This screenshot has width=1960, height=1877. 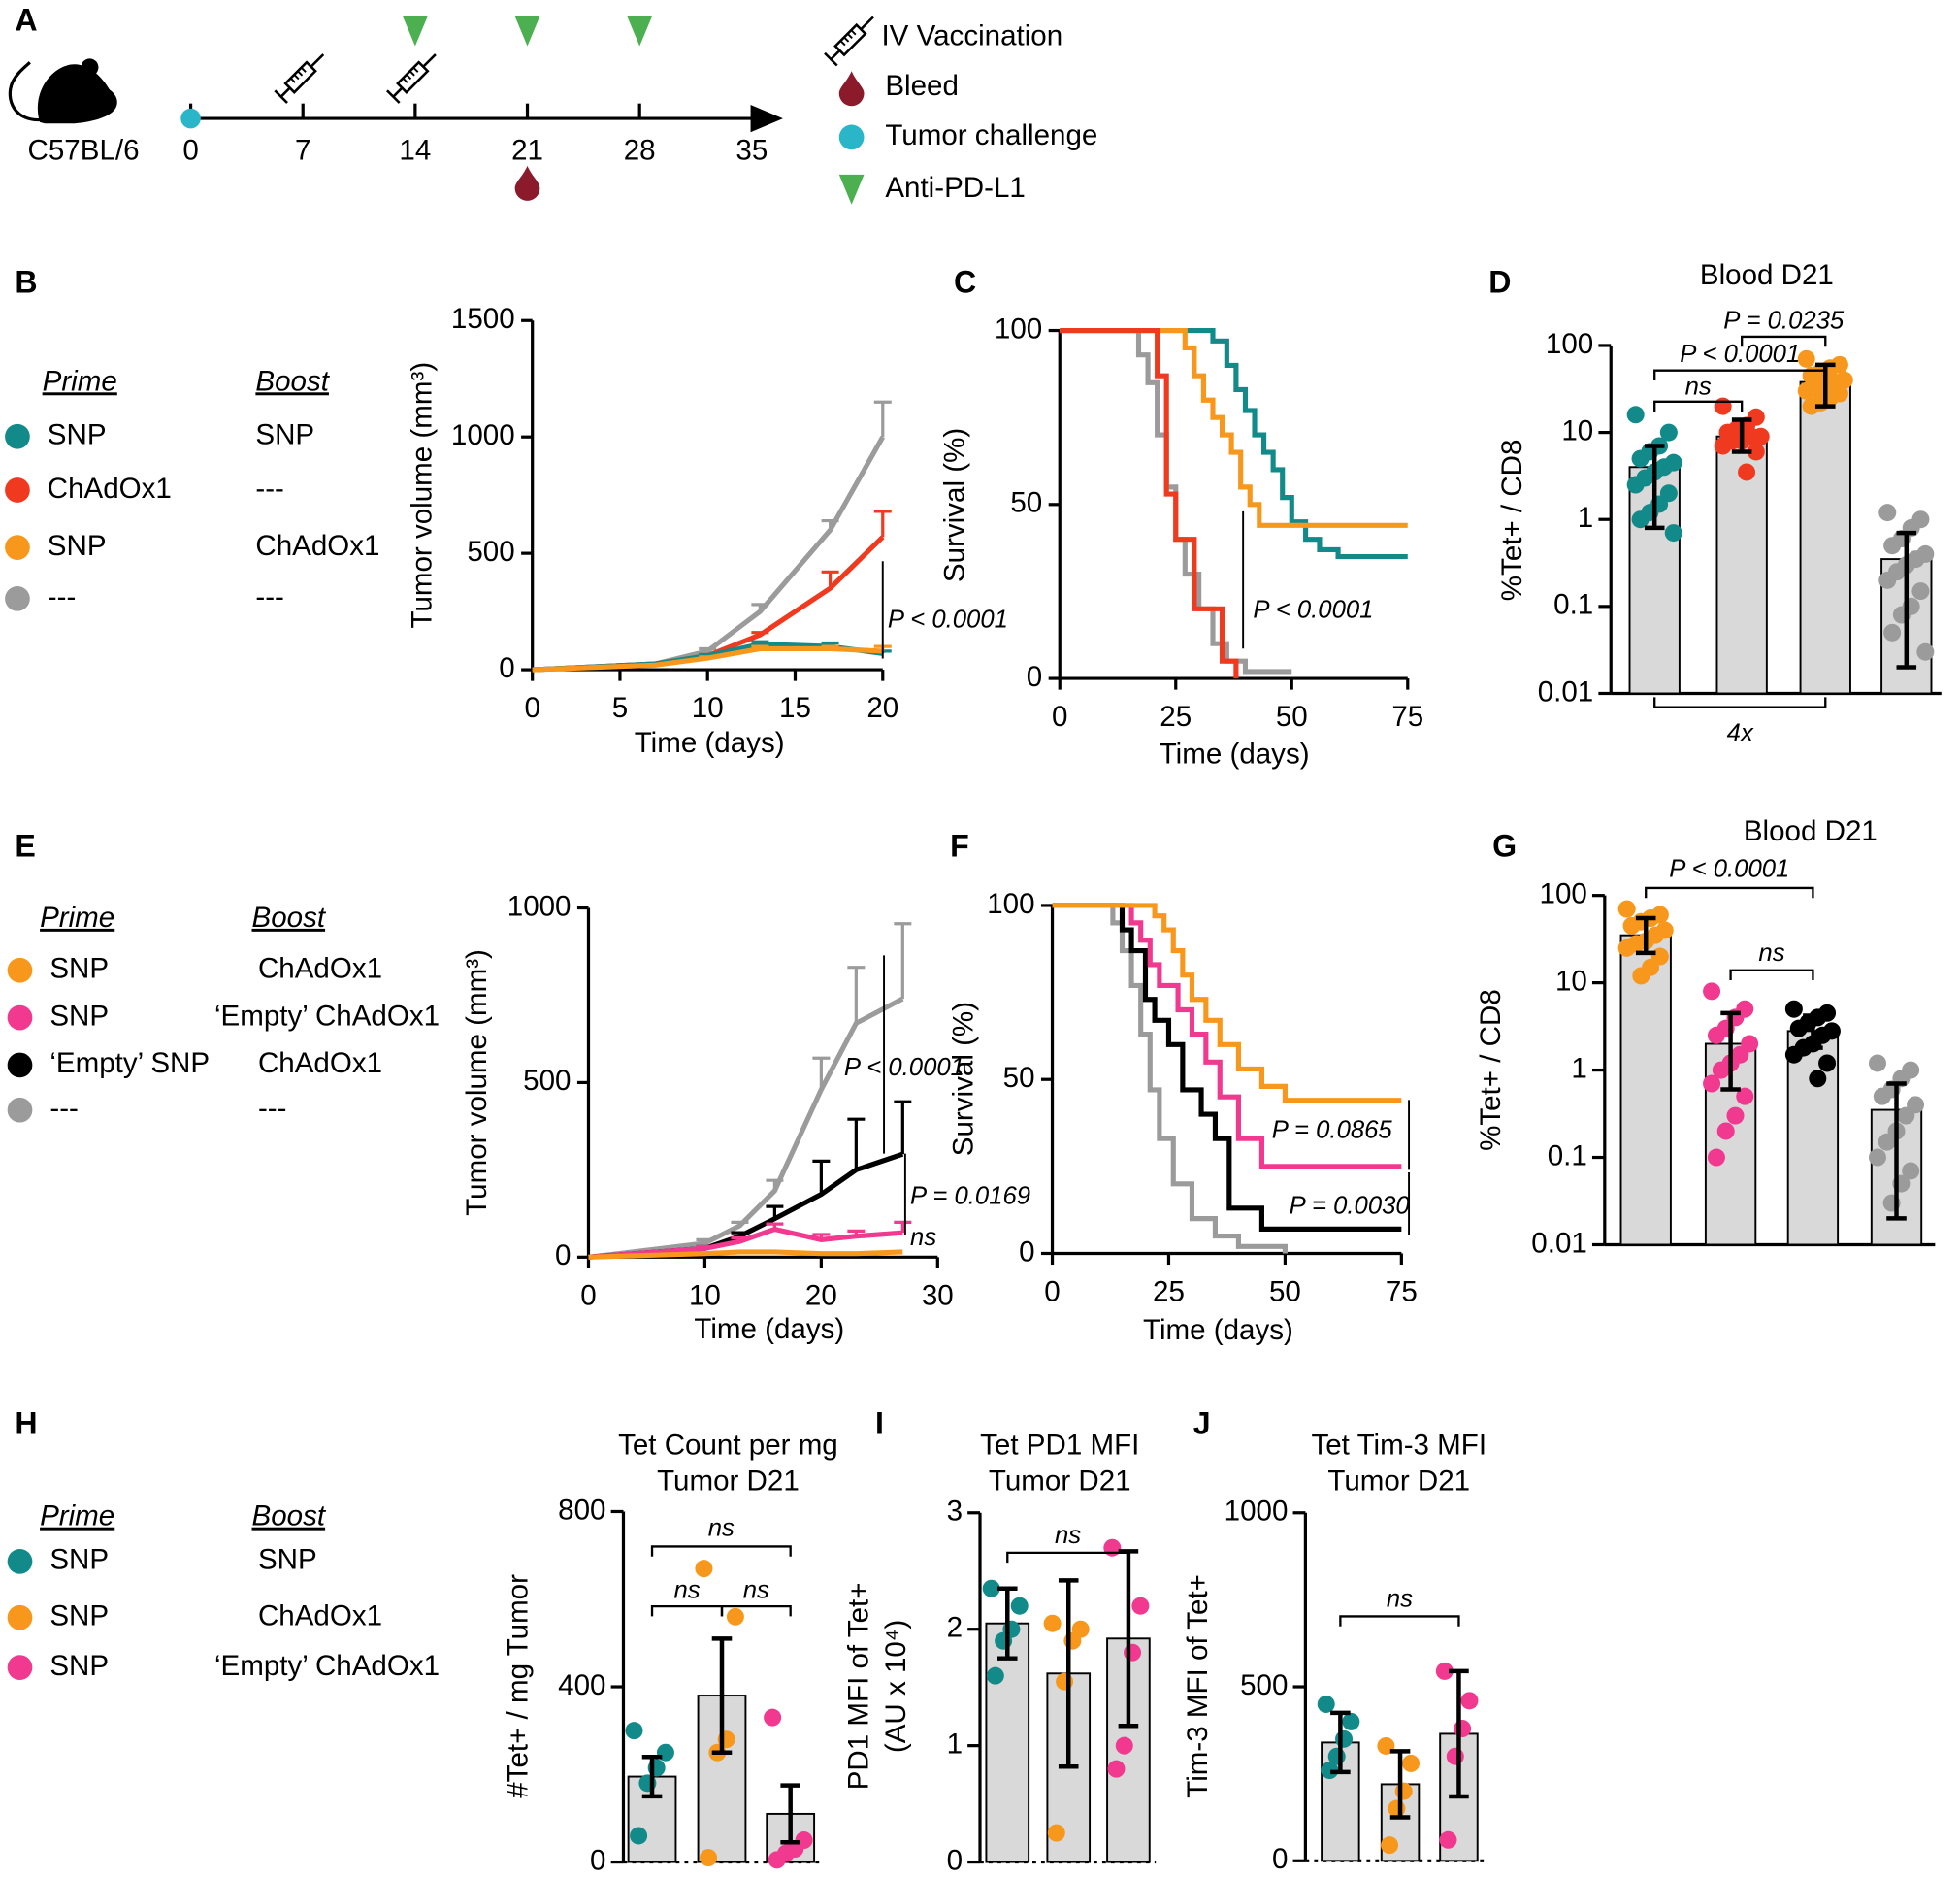 I want to click on annotation: P = 0.0865, so click(x=1332, y=1129).